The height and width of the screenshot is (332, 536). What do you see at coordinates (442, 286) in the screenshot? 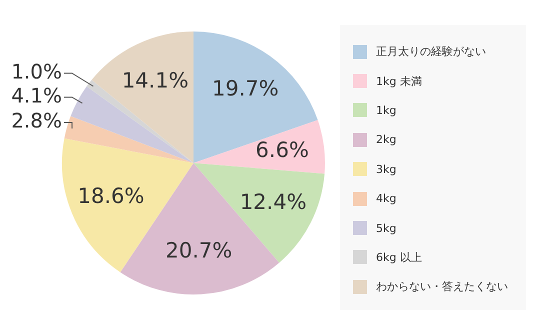
I see `legend-label: わからない・答えたくない` at bounding box center [442, 286].